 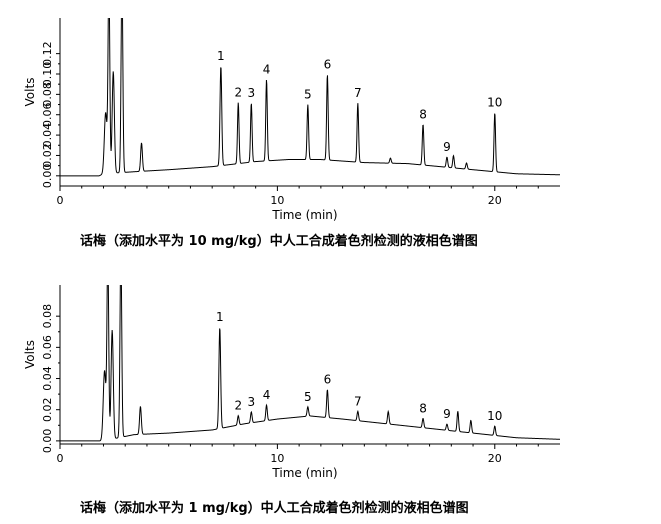 What do you see at coordinates (47, 74) in the screenshot?
I see `y-tick-label: 0.10` at bounding box center [47, 74].